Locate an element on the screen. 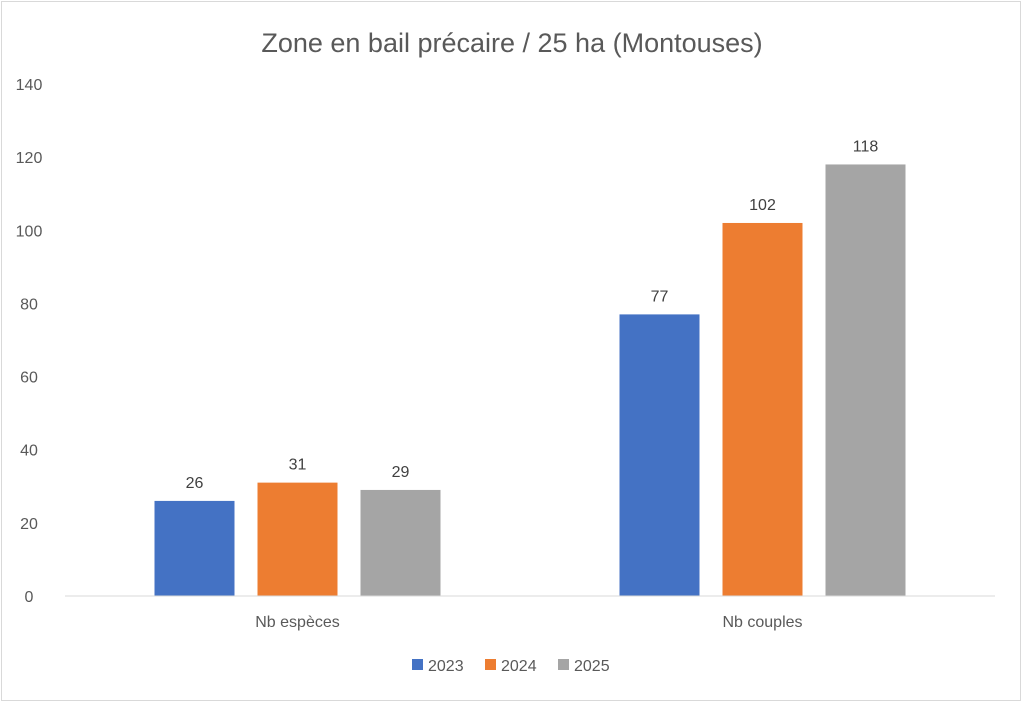  y-tick-label: 40 is located at coordinates (29, 451).